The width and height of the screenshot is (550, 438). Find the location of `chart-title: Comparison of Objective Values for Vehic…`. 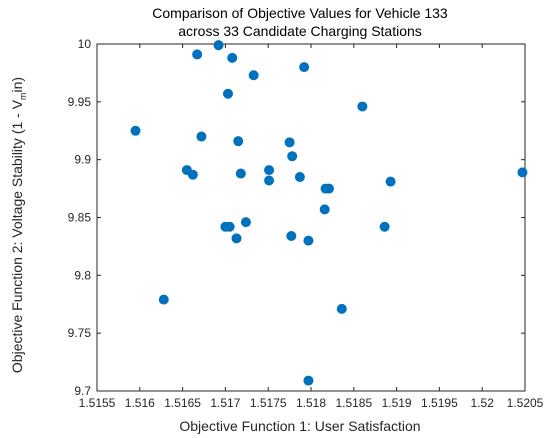

chart-title: Comparison of Objective Values for Vehic… is located at coordinates (300, 13).